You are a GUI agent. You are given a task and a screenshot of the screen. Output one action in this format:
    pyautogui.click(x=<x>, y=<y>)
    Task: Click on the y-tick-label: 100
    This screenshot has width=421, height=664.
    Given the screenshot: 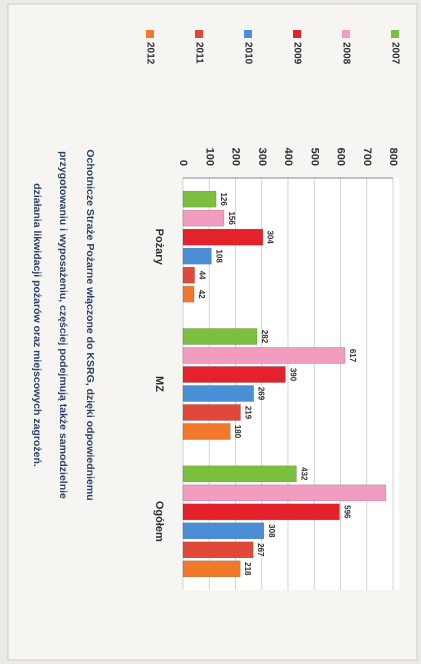 What is the action you would take?
    pyautogui.click(x=209, y=157)
    